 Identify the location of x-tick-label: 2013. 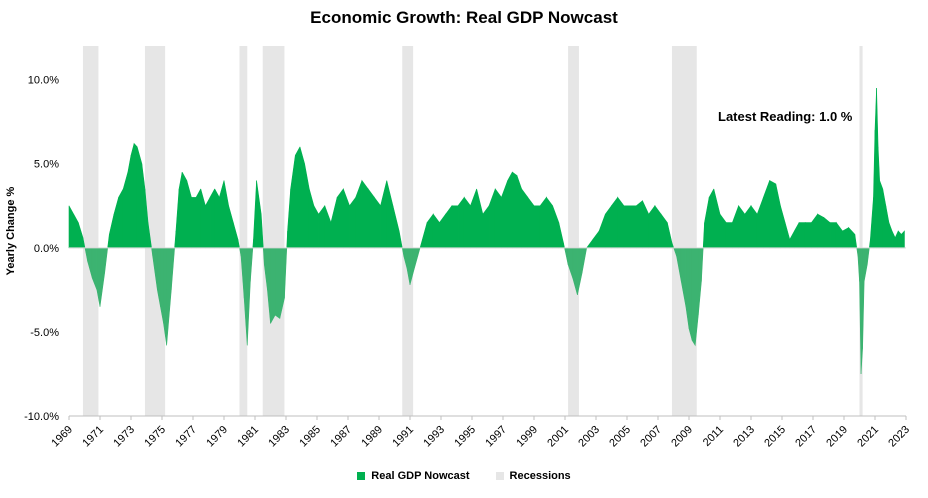
(744, 437).